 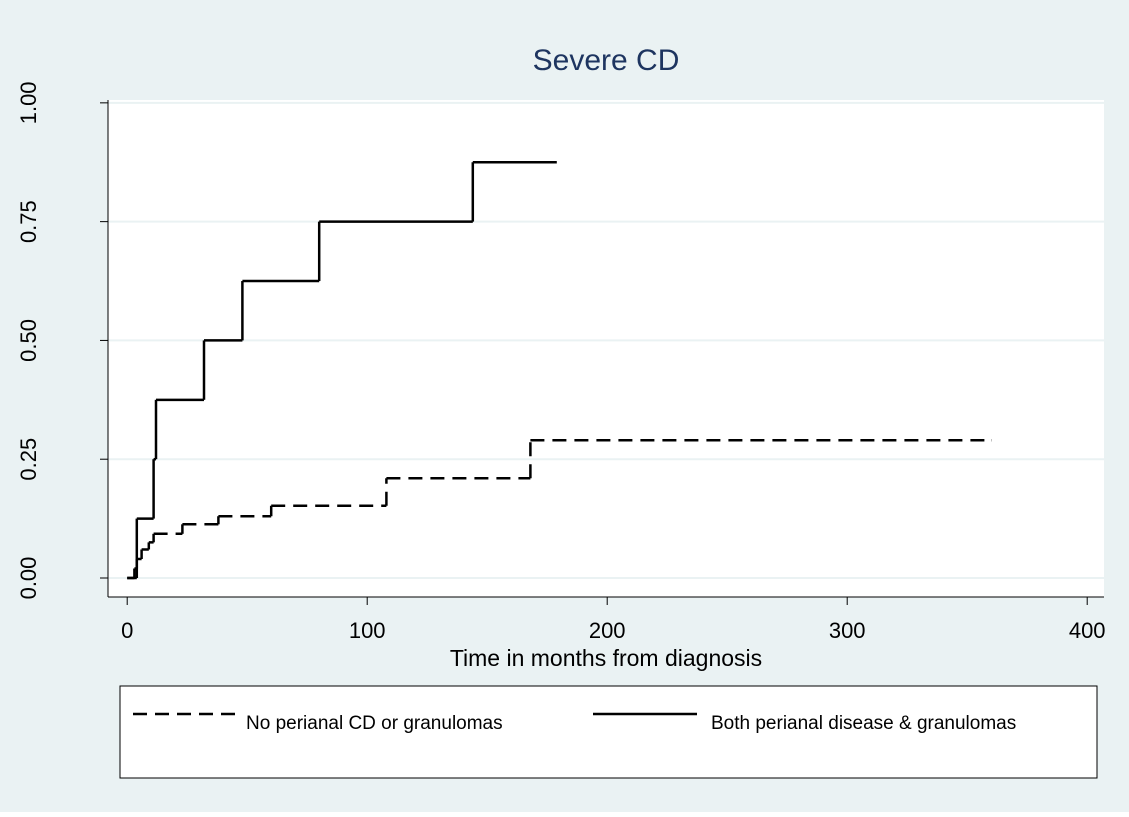 What do you see at coordinates (608, 732) in the screenshot?
I see `legend` at bounding box center [608, 732].